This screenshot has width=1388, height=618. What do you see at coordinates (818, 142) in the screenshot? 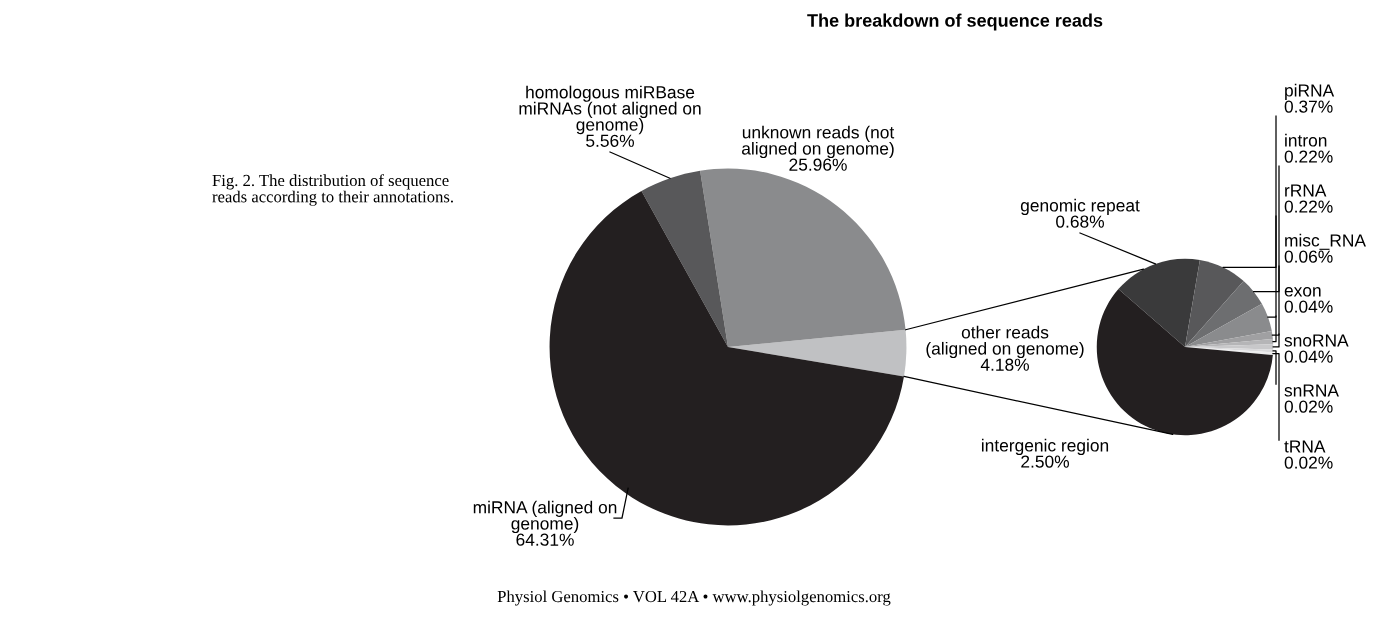
I see `slice-label: unknown reads (not aligned on genome)` at bounding box center [818, 142].